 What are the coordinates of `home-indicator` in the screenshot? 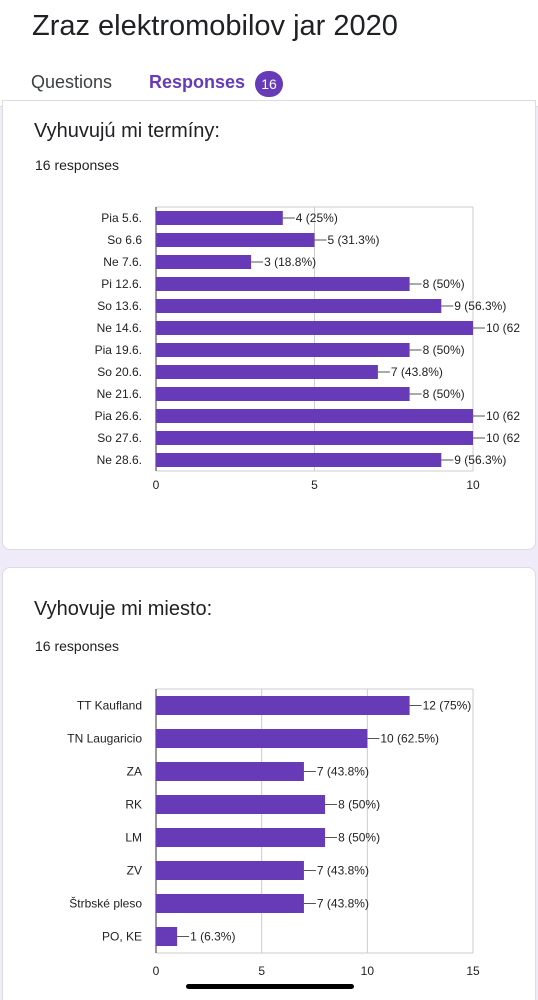 It's located at (270, 986).